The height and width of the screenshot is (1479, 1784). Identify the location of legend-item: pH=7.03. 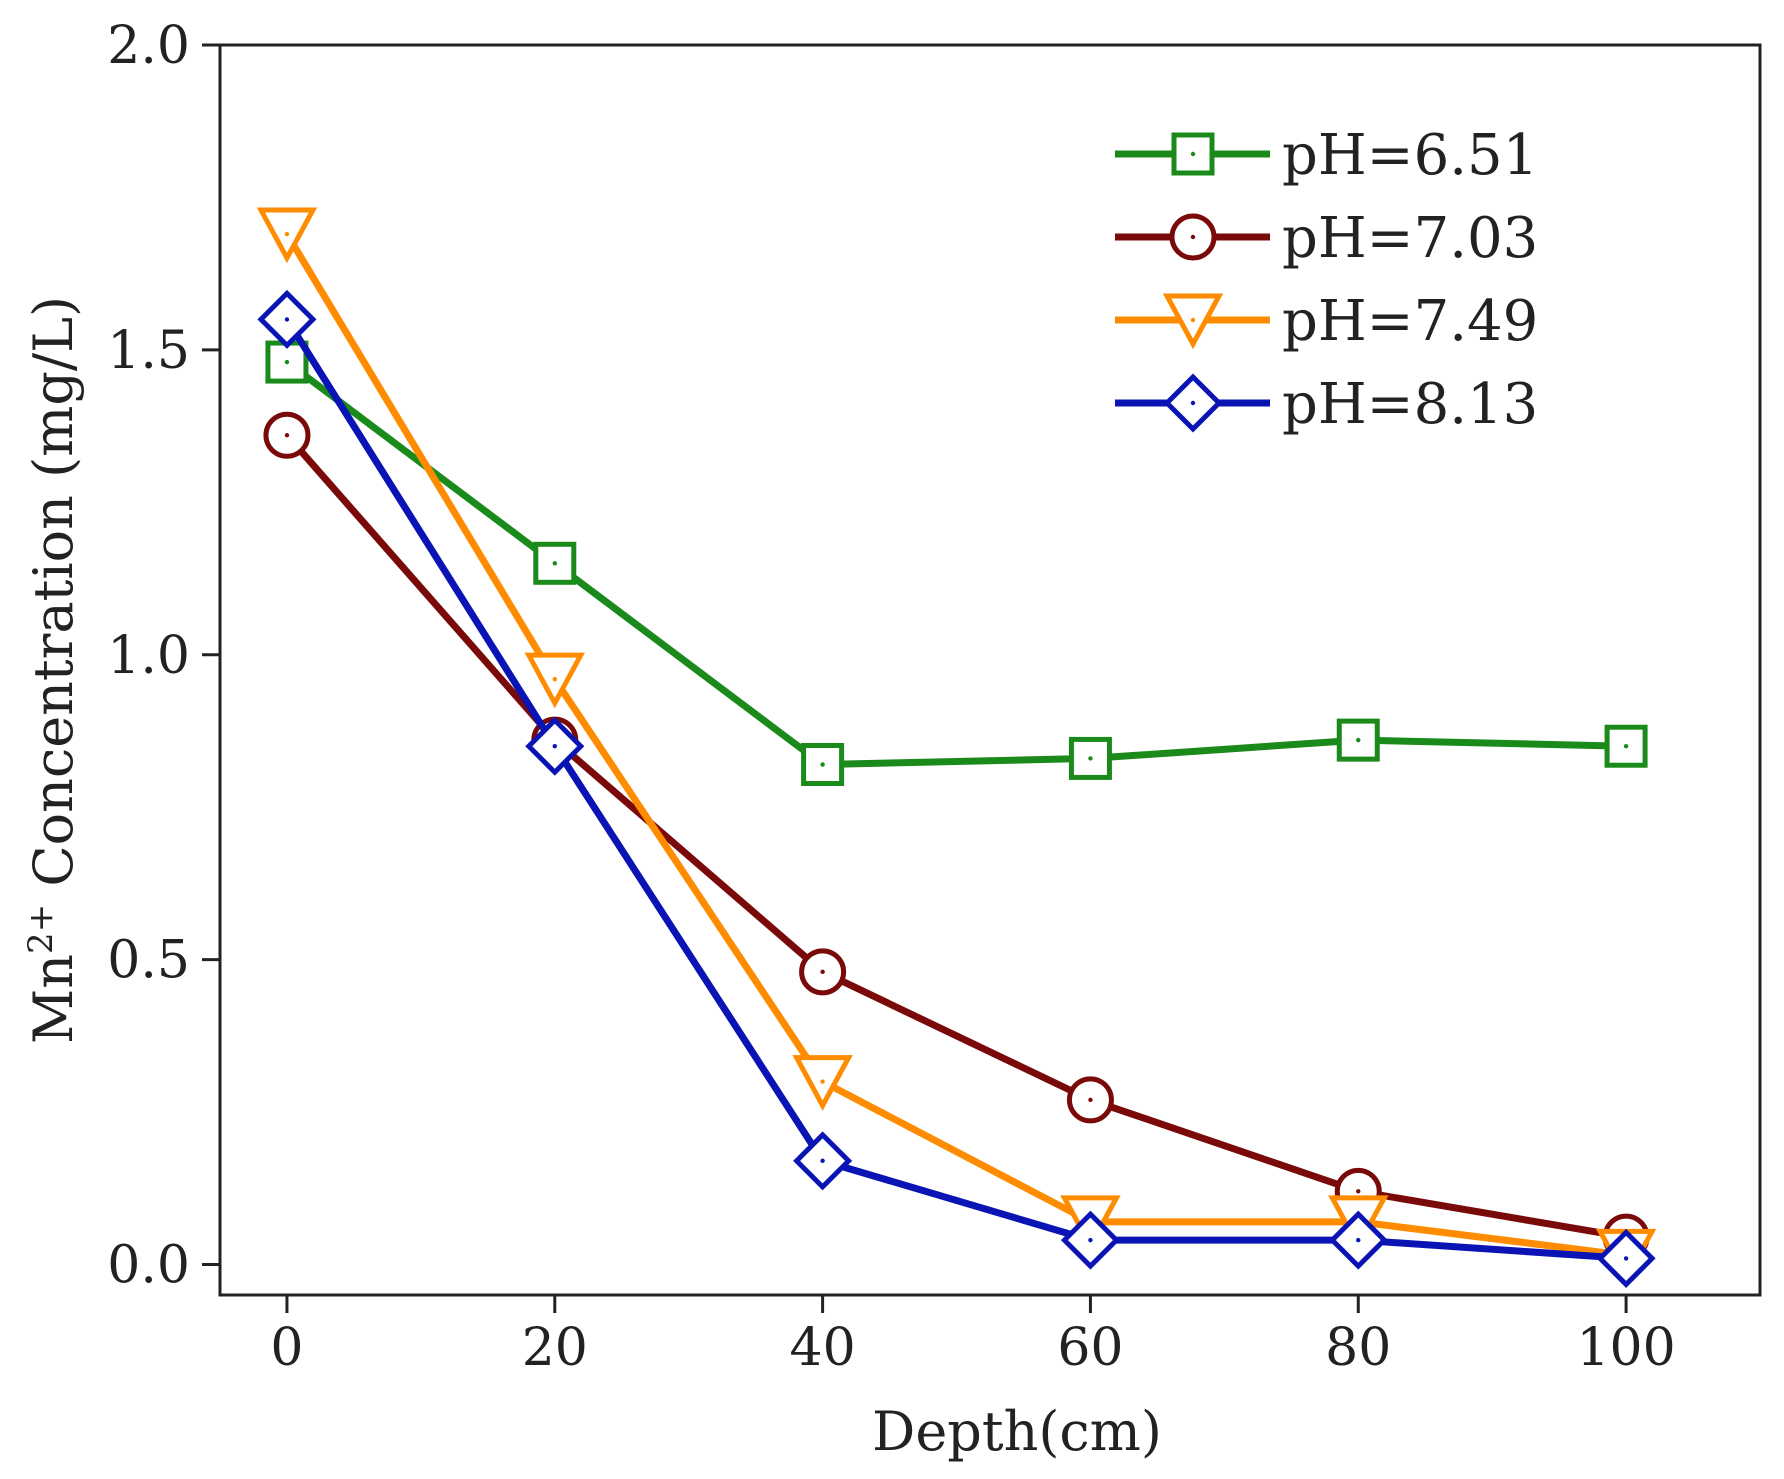
(1326, 238).